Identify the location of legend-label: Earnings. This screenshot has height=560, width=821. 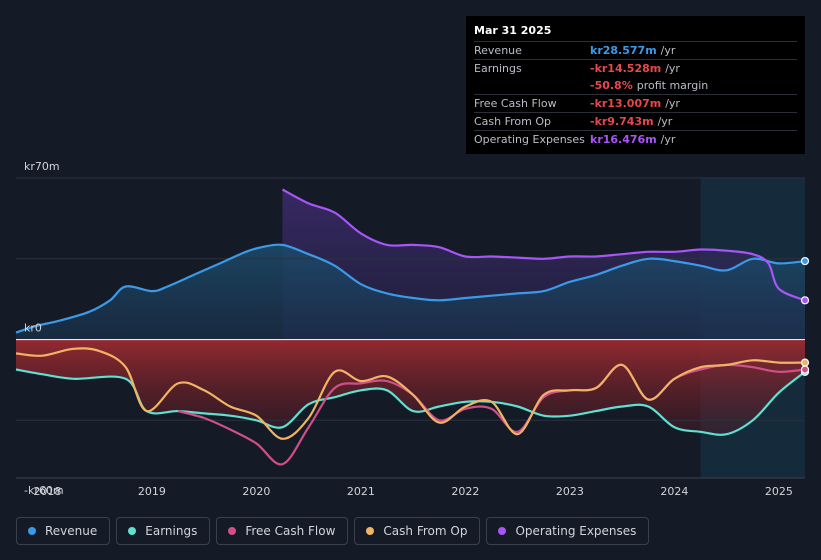
(171, 531).